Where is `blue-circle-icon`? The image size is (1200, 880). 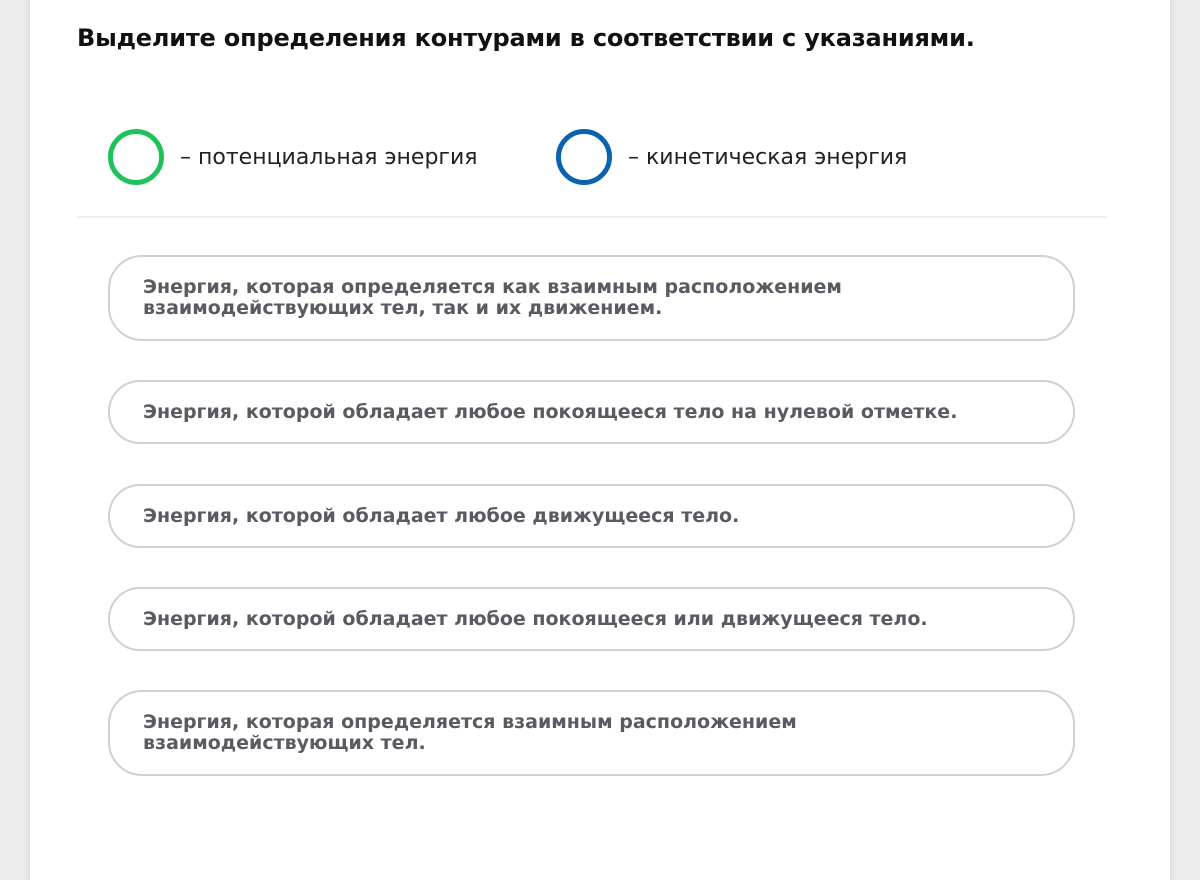
blue-circle-icon is located at coordinates (584, 157).